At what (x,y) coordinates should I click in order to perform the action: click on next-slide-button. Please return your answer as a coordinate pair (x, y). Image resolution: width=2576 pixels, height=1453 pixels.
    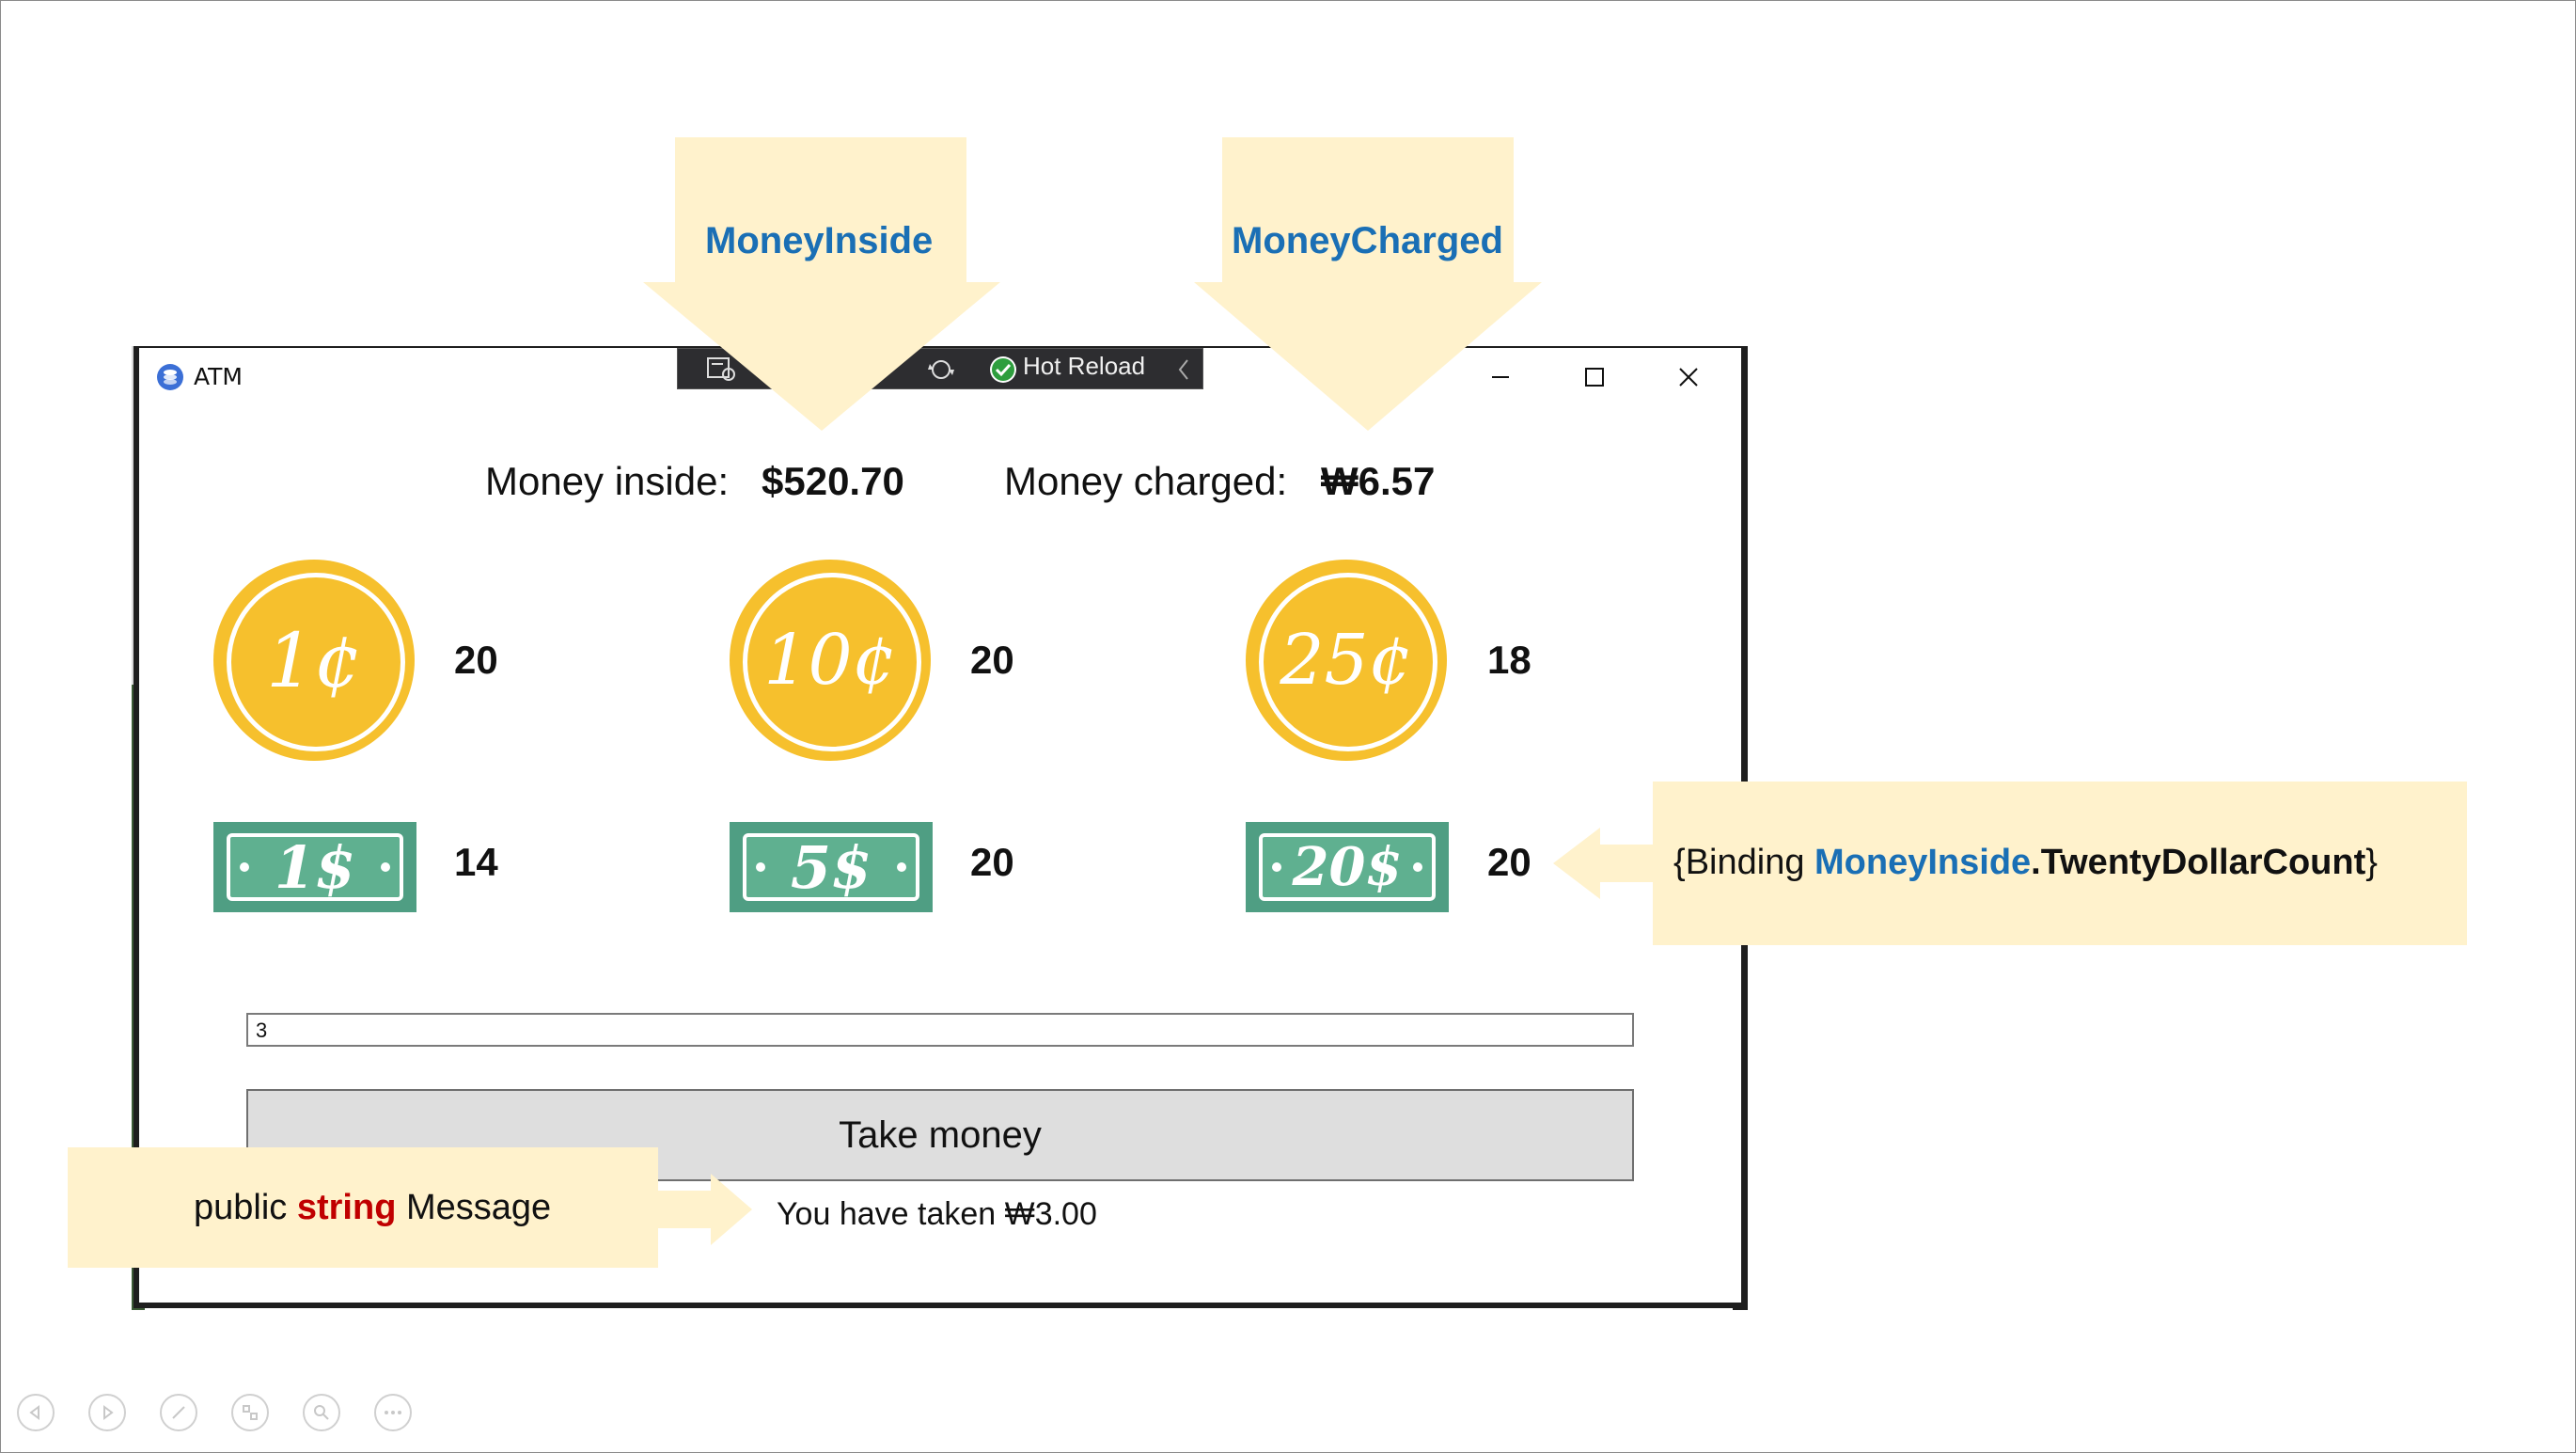
    Looking at the image, I should click on (107, 1412).